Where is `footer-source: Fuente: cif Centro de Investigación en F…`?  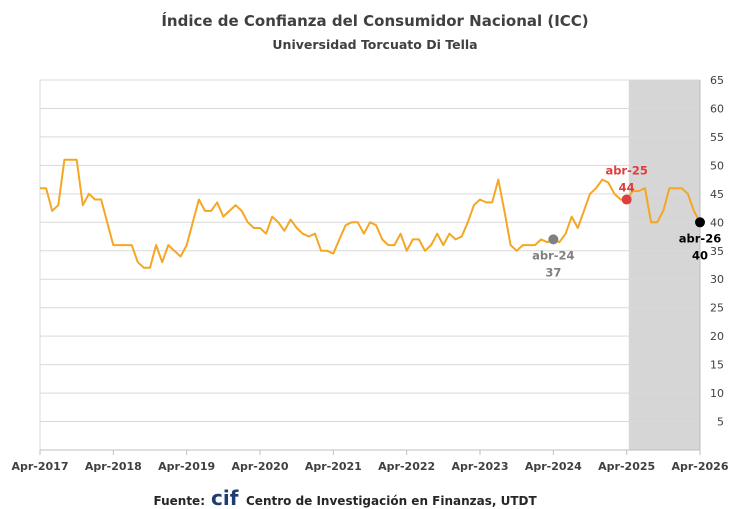 footer-source: Fuente: cif Centro de Investigación en F… is located at coordinates (346, 497).